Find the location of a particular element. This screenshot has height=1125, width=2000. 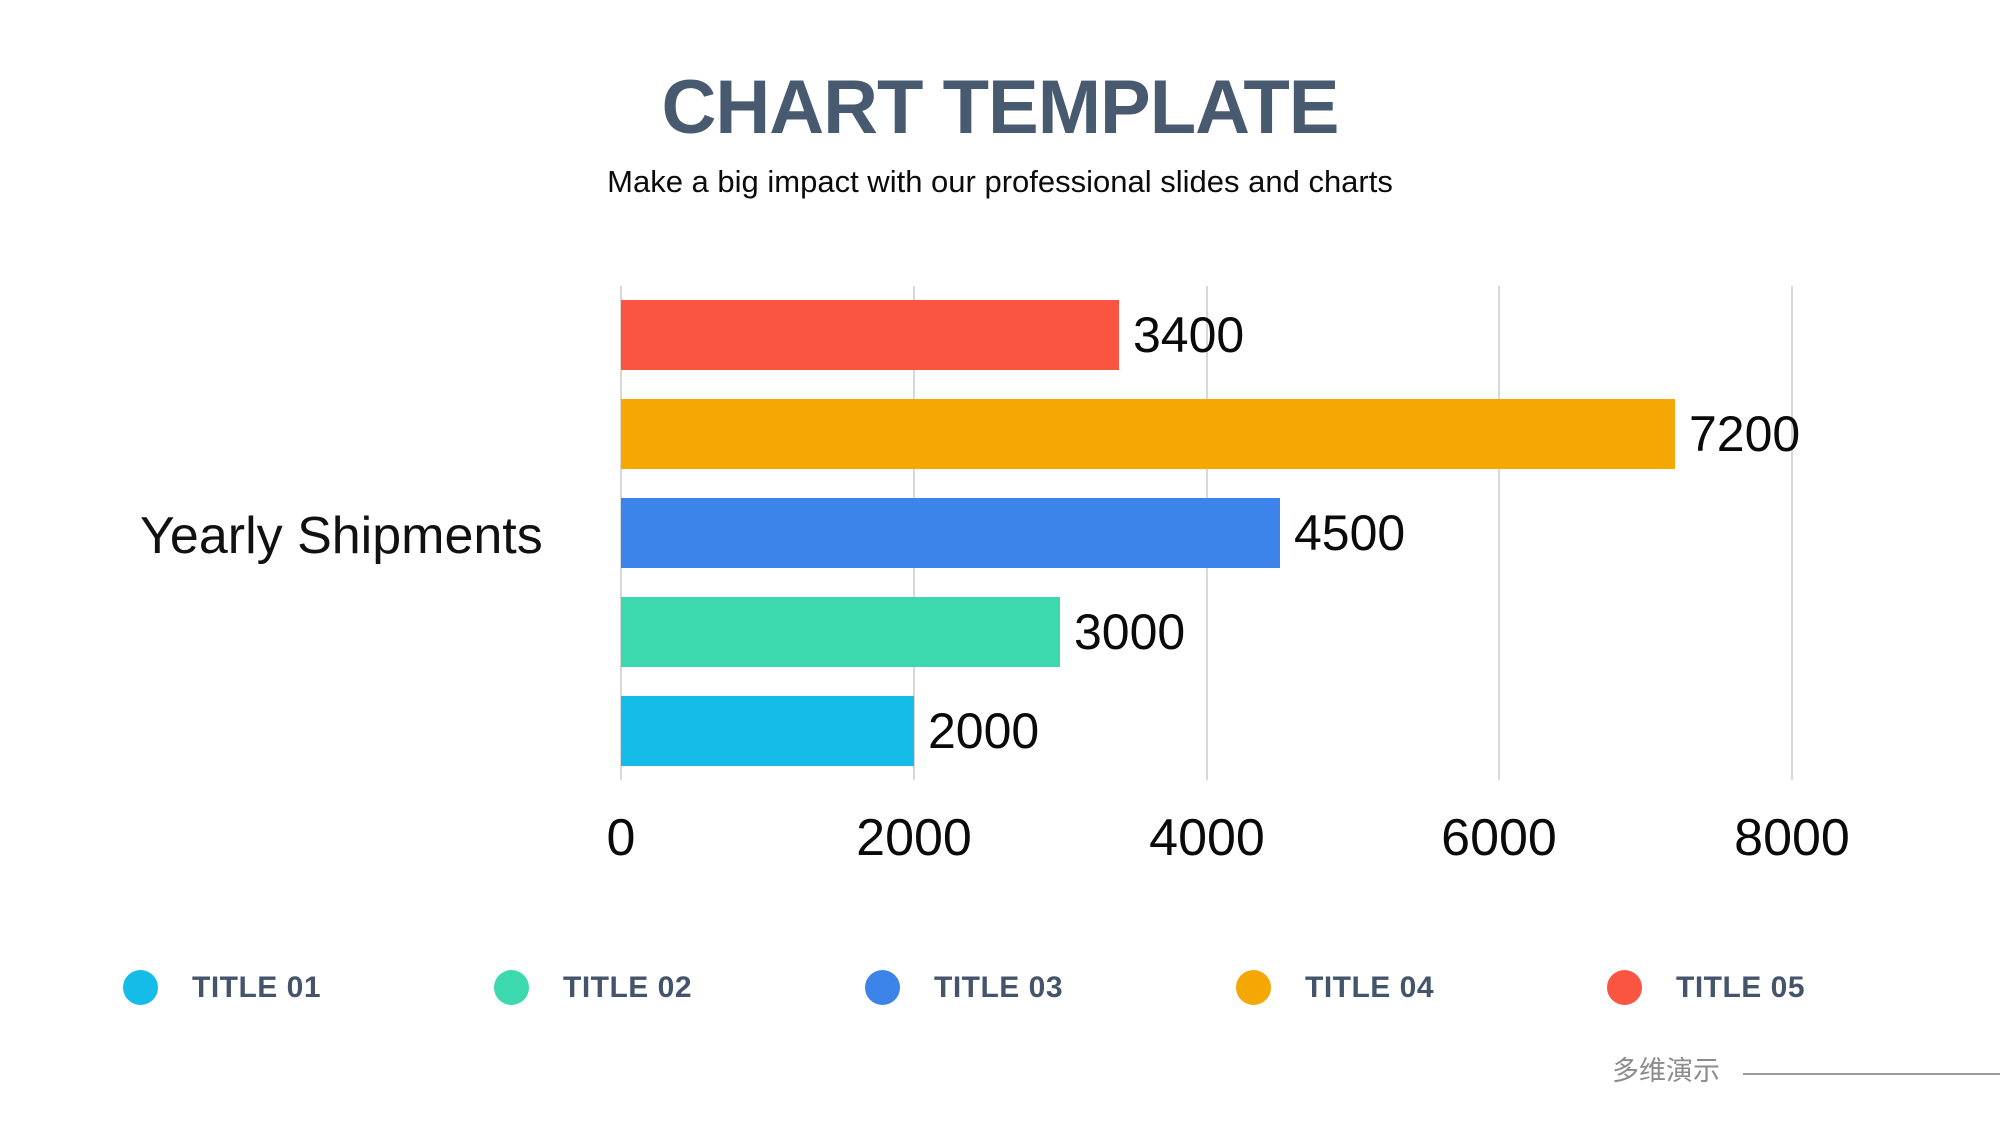

x-tick-label-0: 0 is located at coordinates (621, 838).